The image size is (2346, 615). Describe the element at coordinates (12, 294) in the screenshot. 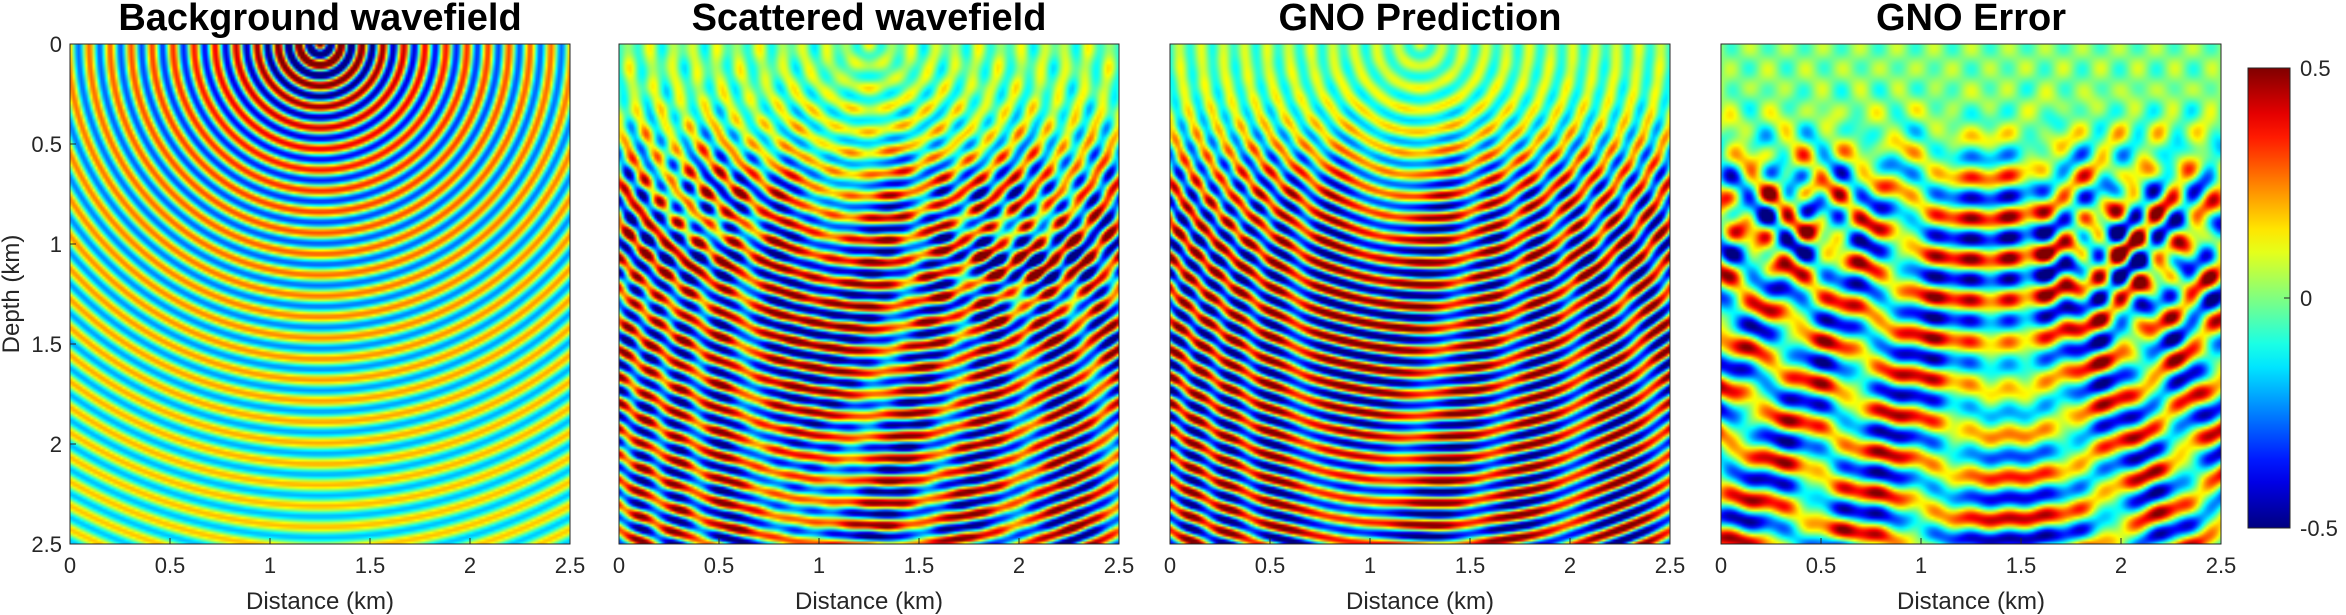

I see `y-axis-label: Depth (km)` at that location.